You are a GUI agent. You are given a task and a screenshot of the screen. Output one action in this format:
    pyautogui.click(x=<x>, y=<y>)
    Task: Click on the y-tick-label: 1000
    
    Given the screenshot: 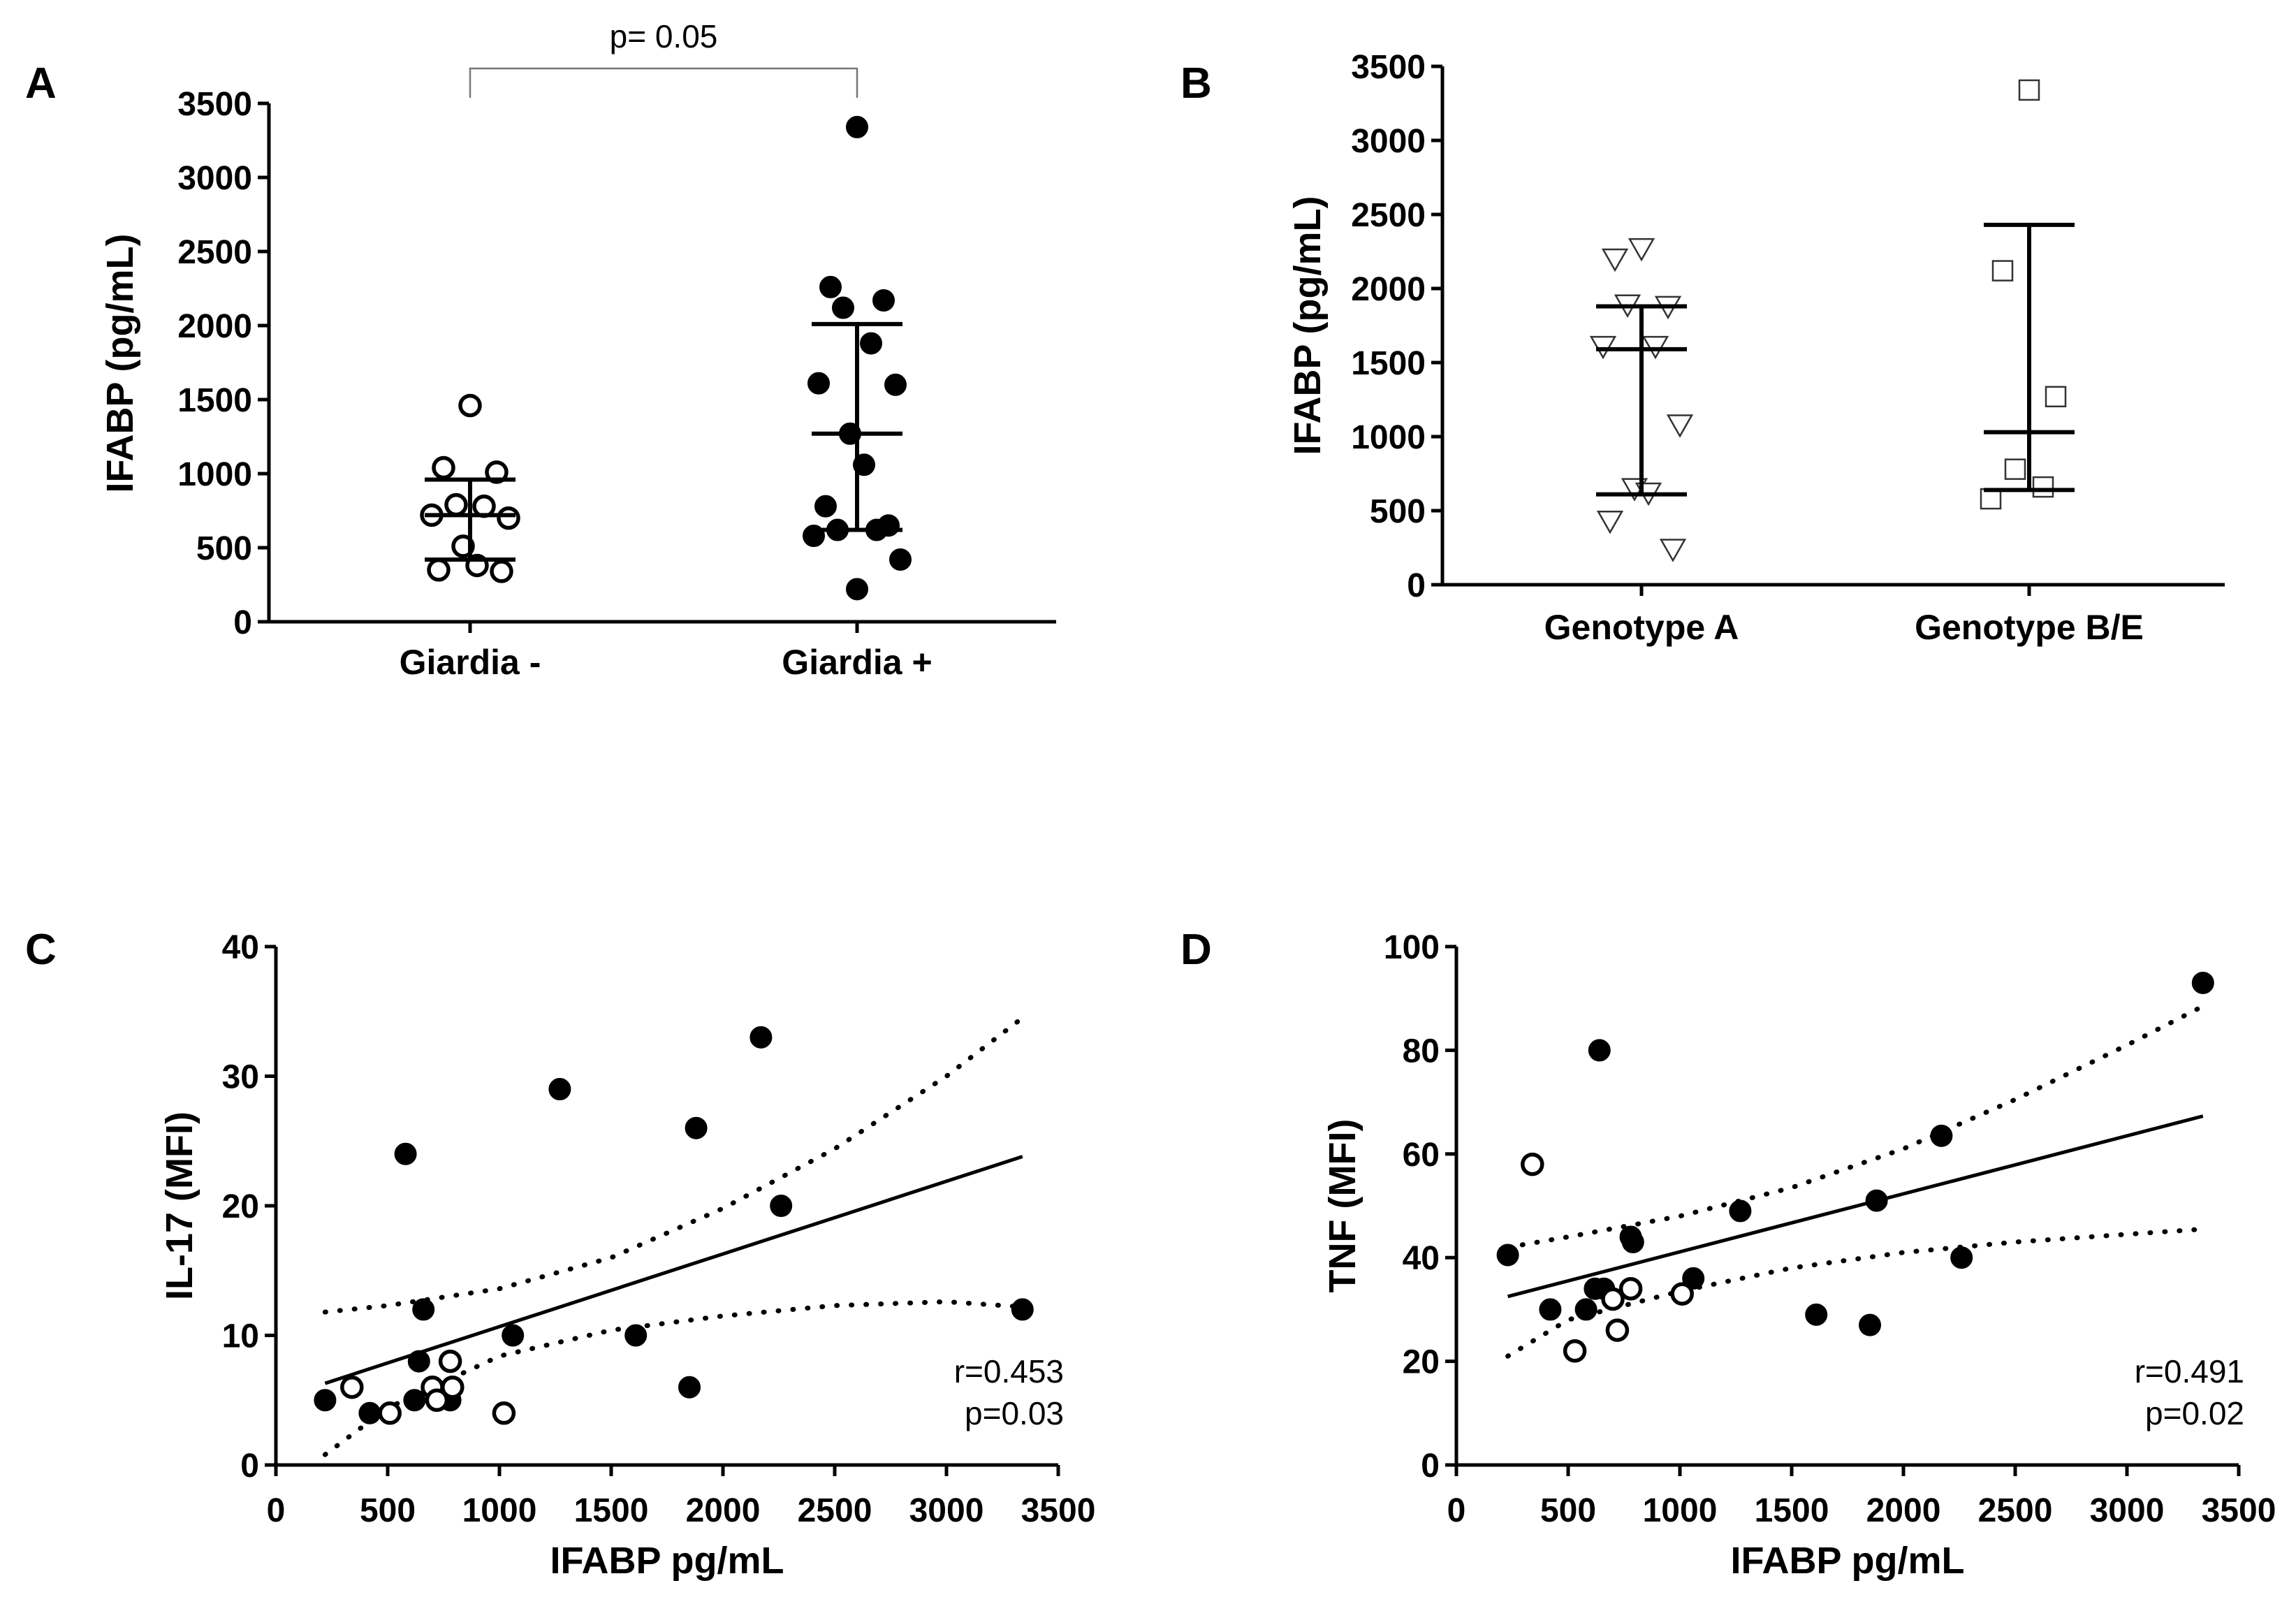 What is the action you would take?
    pyautogui.click(x=1388, y=437)
    